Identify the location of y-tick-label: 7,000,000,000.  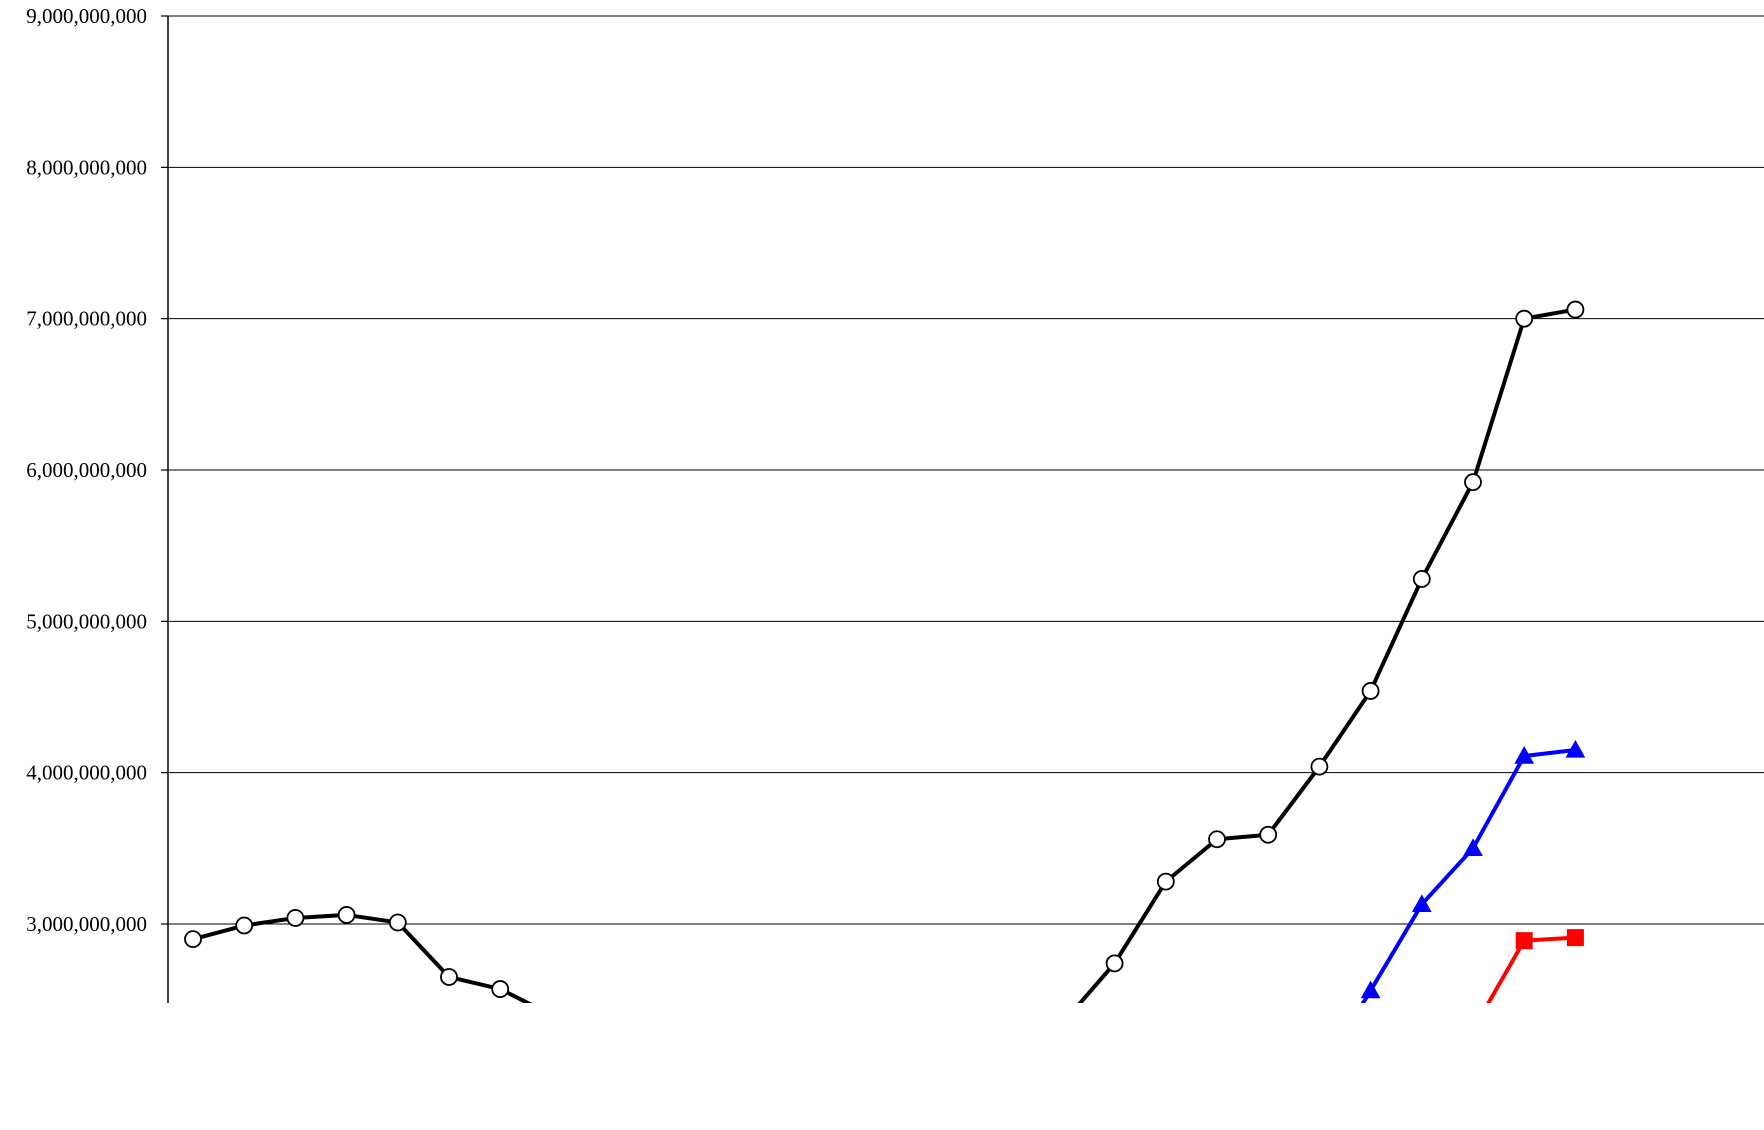
(86, 319).